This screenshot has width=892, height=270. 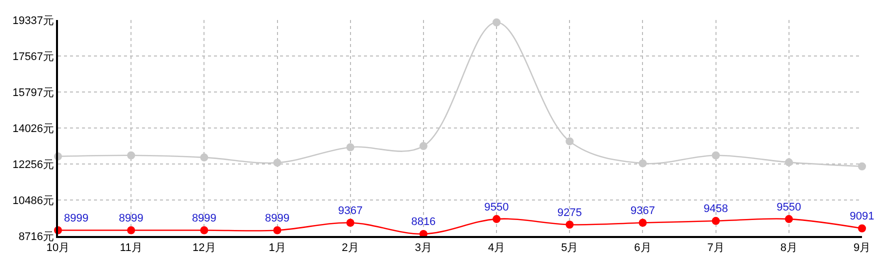 I want to click on y-tick-label: 8716元, so click(x=36, y=236).